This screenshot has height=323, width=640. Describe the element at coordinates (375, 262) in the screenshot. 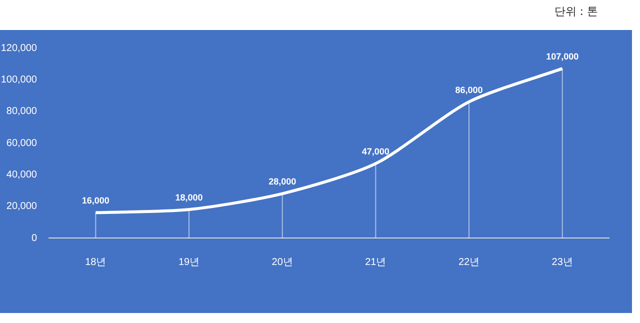

I see `x-tick-label: 21년` at that location.